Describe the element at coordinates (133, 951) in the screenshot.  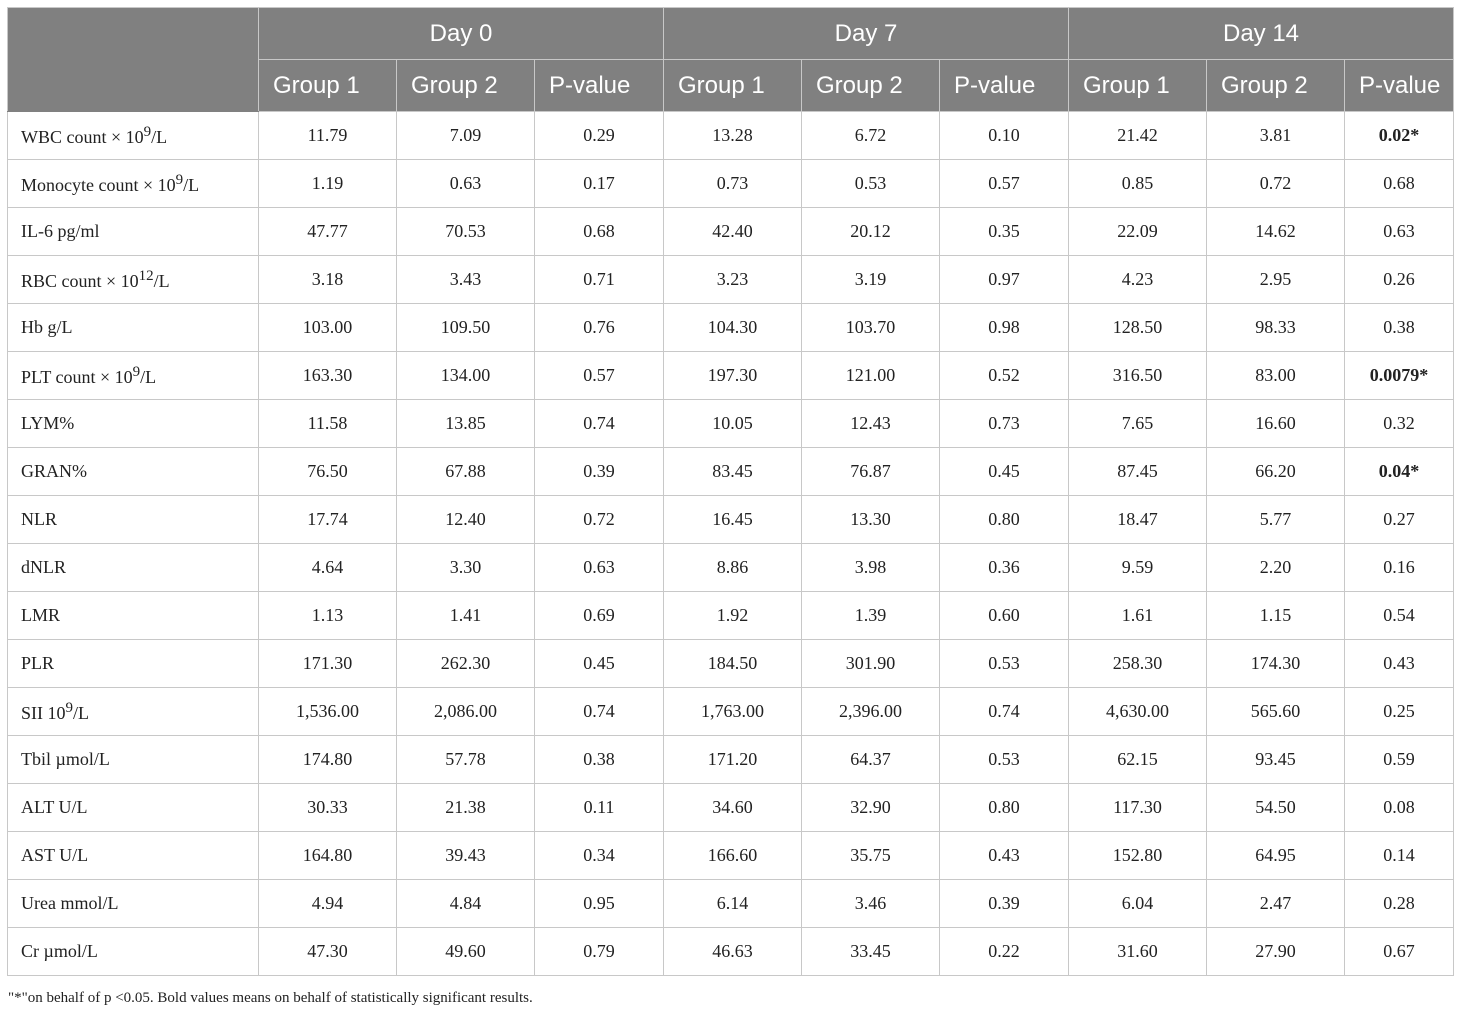
I see `row-label: Cr µmol/L` at that location.